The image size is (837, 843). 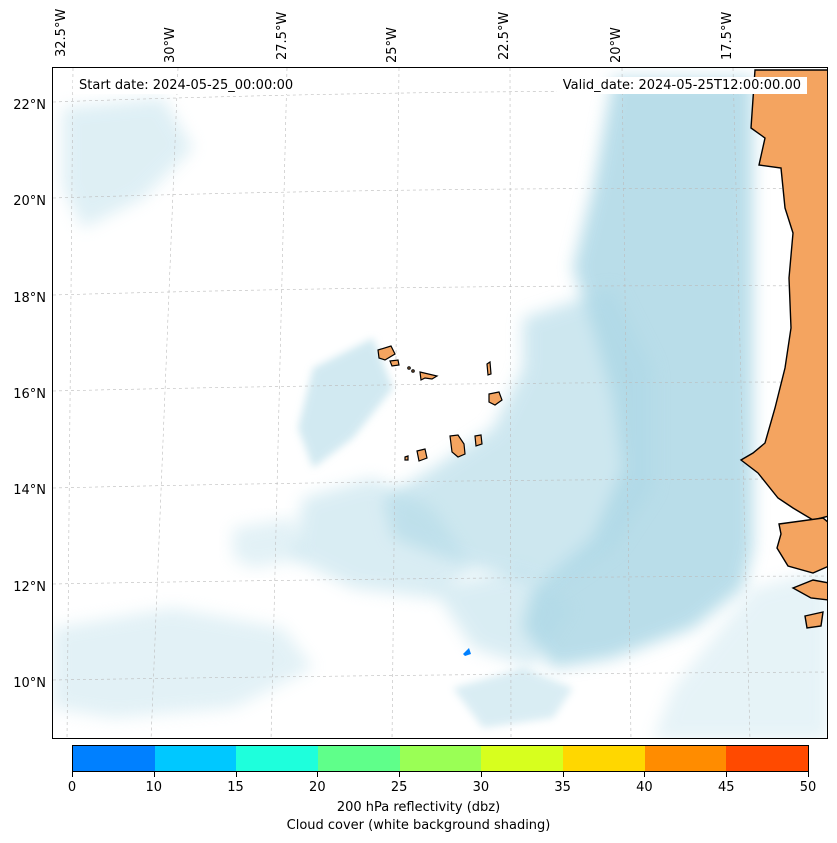 I want to click on cape-verde-islands, so click(x=440, y=403).